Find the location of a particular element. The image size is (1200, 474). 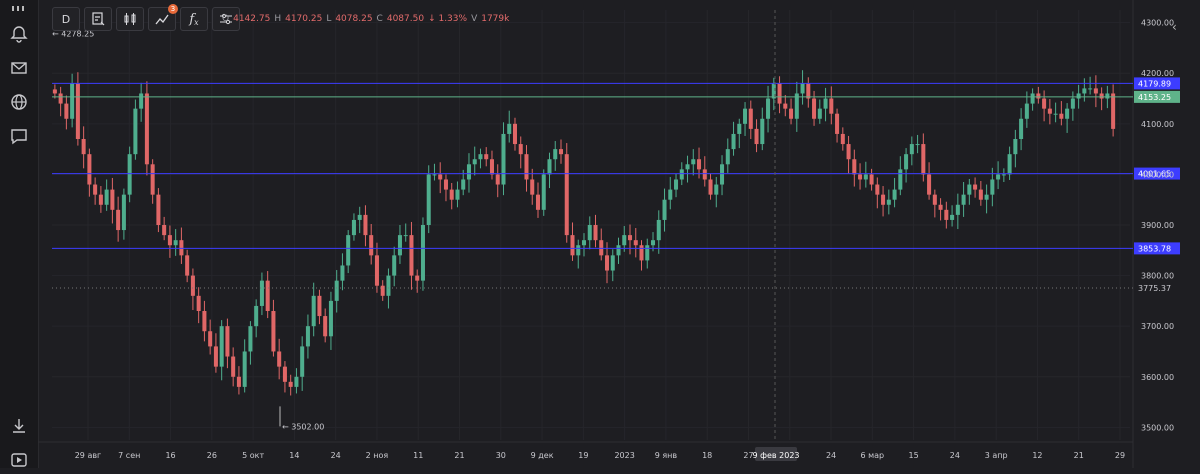

crosshair-label: 9 фев 2023 is located at coordinates (775, 455).